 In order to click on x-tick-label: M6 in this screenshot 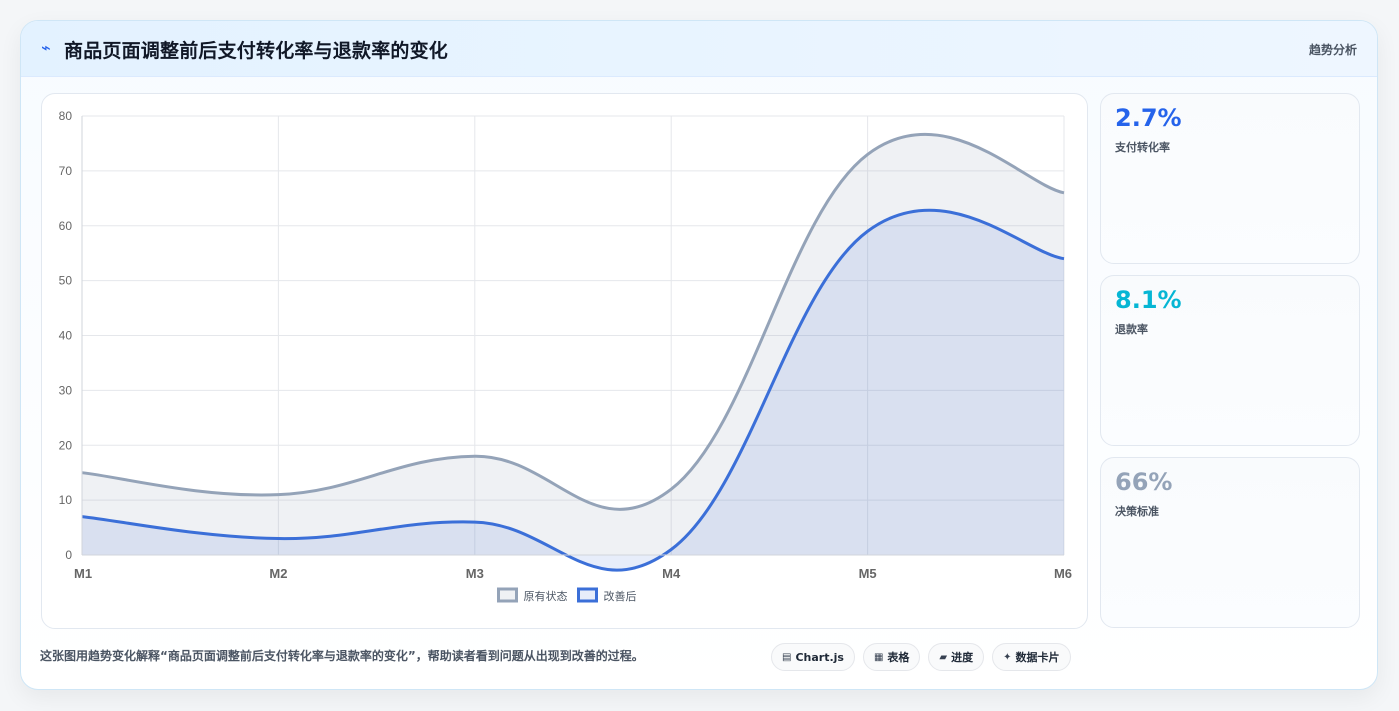, I will do `click(1063, 573)`.